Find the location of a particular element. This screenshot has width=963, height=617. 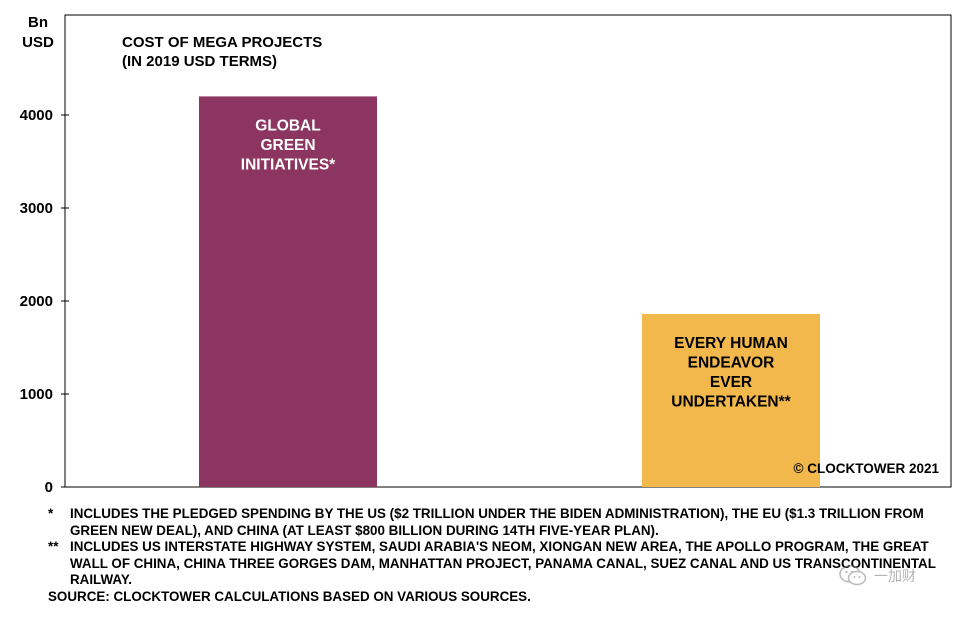

y-tick-label: 0 is located at coordinates (49, 487).